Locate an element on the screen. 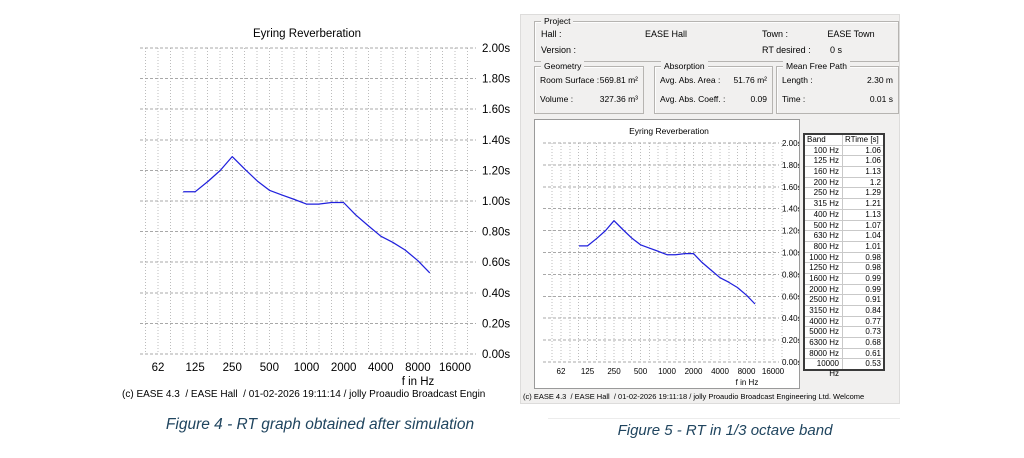 The width and height of the screenshot is (1024, 458). band-cell: 8000 Hz is located at coordinates (824, 353).